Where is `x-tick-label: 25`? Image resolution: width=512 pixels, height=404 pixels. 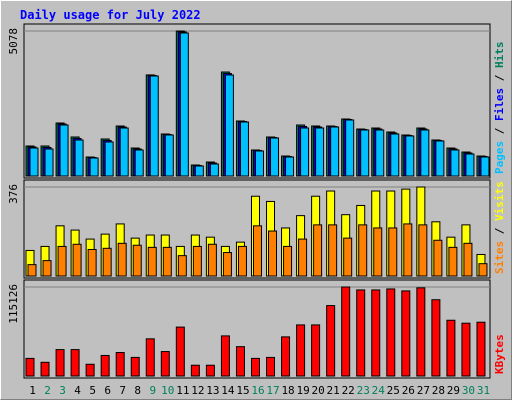 x-tick-label: 25 is located at coordinates (393, 390).